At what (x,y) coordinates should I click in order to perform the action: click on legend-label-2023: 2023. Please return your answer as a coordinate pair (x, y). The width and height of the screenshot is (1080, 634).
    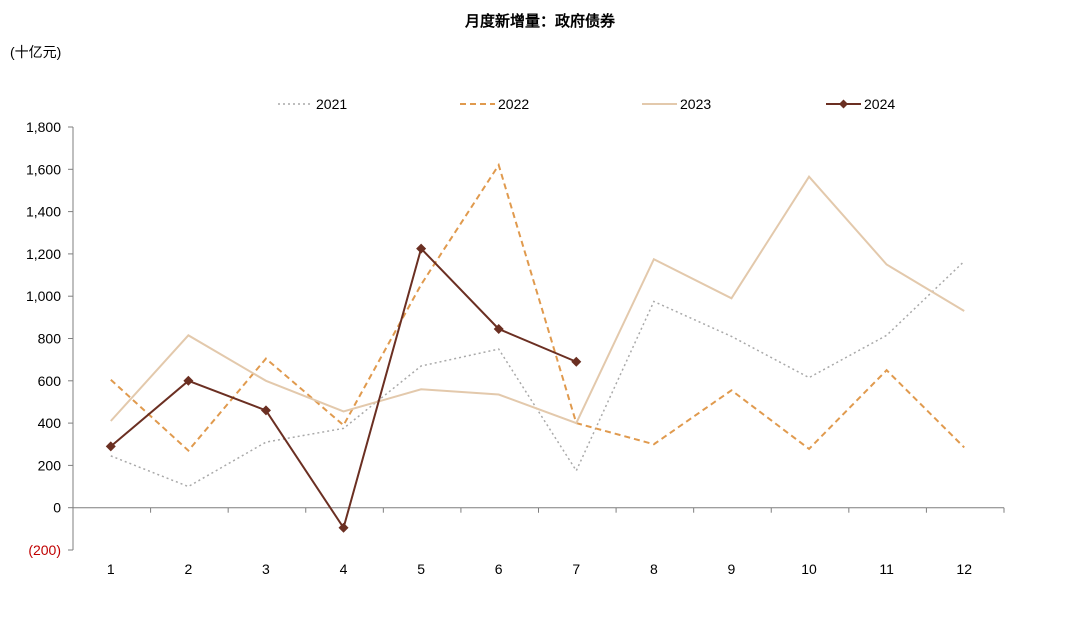
    Looking at the image, I should click on (695, 104).